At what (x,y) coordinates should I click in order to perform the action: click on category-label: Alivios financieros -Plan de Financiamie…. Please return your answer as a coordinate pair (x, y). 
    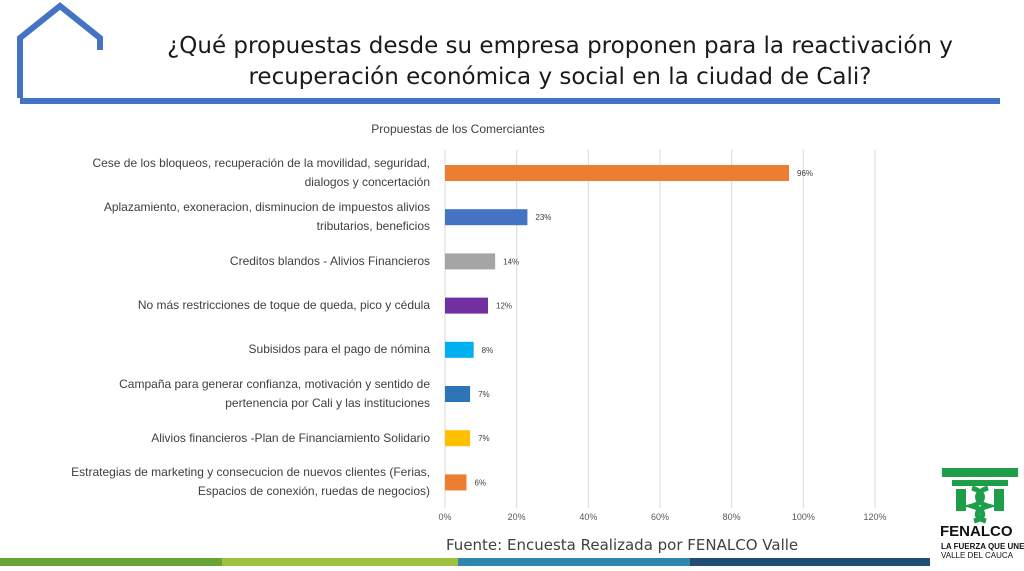
    Looking at the image, I should click on (220, 438).